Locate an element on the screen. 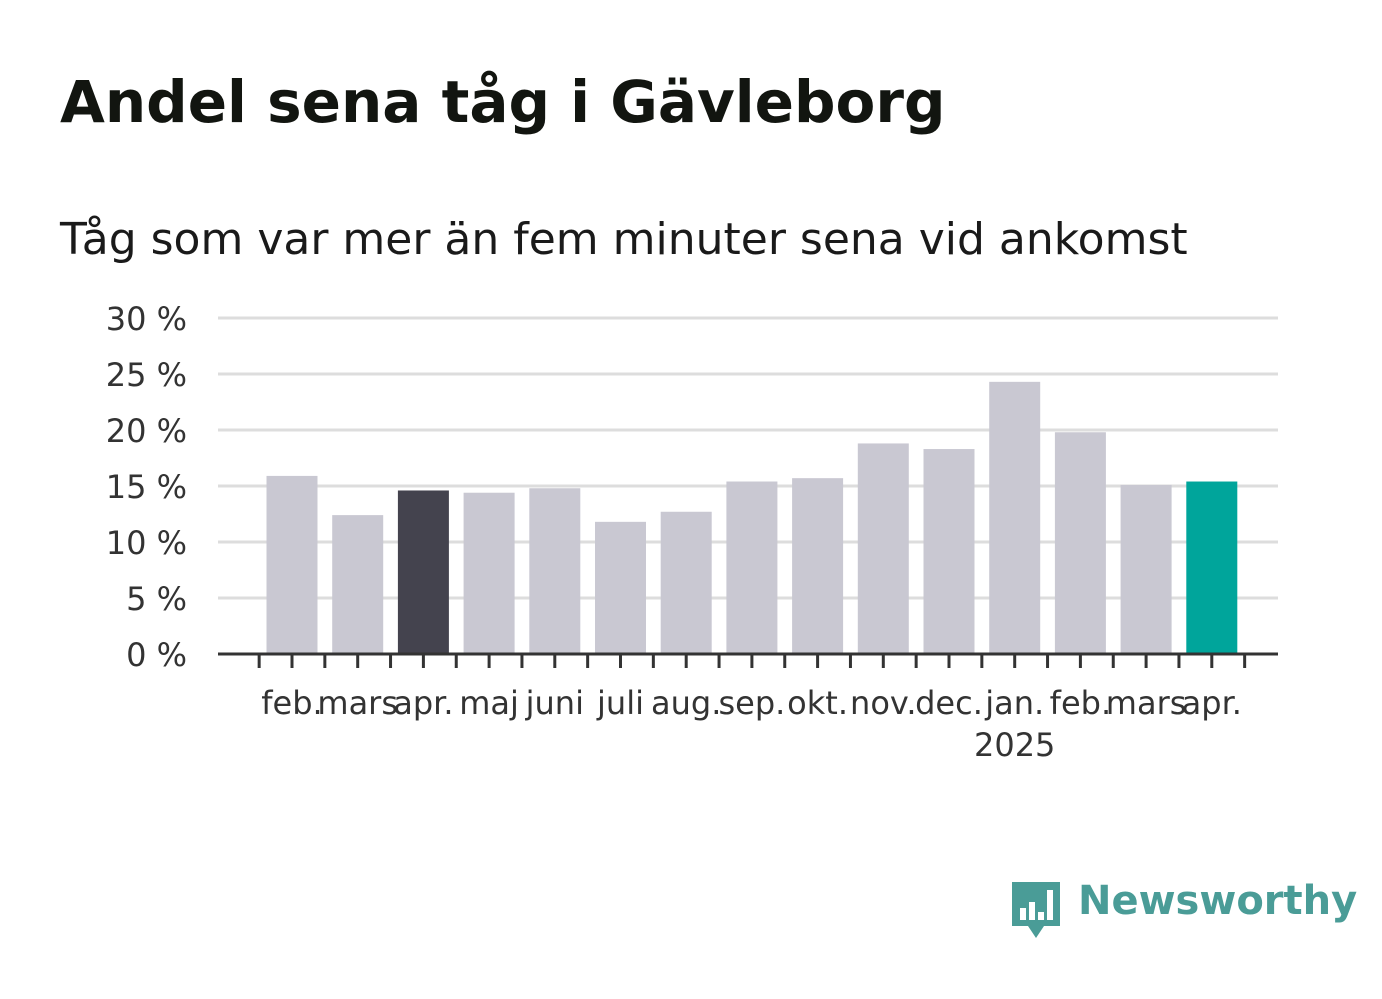 This screenshot has height=999, width=1382. x-tick-label: juni is located at coordinates (554, 703).